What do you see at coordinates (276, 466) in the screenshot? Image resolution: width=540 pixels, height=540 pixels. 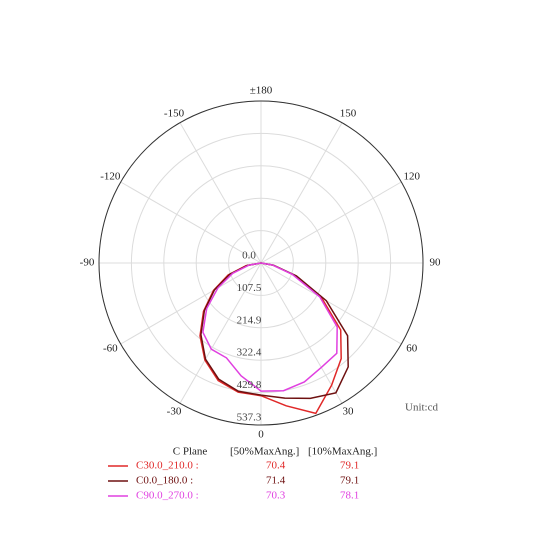 I see `legend-half-angle: 70.4` at bounding box center [276, 466].